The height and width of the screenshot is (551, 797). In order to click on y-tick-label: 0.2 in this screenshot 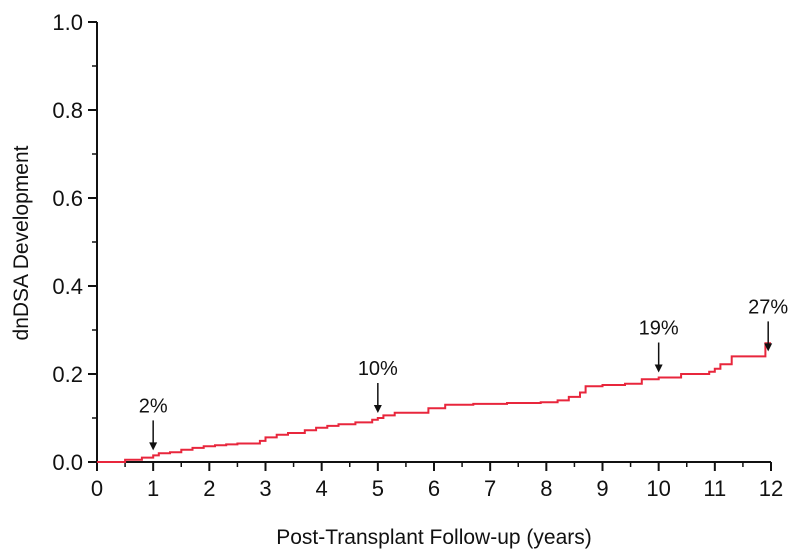, I will do `click(67, 374)`.